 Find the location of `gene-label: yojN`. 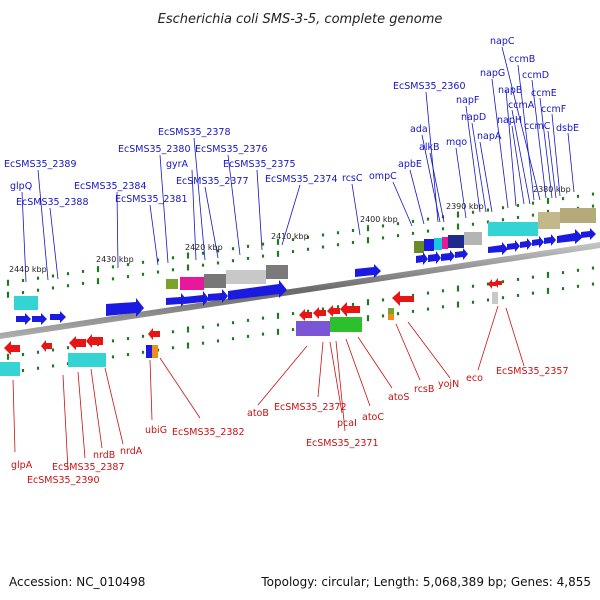

gene-label: yojN is located at coordinates (448, 384).